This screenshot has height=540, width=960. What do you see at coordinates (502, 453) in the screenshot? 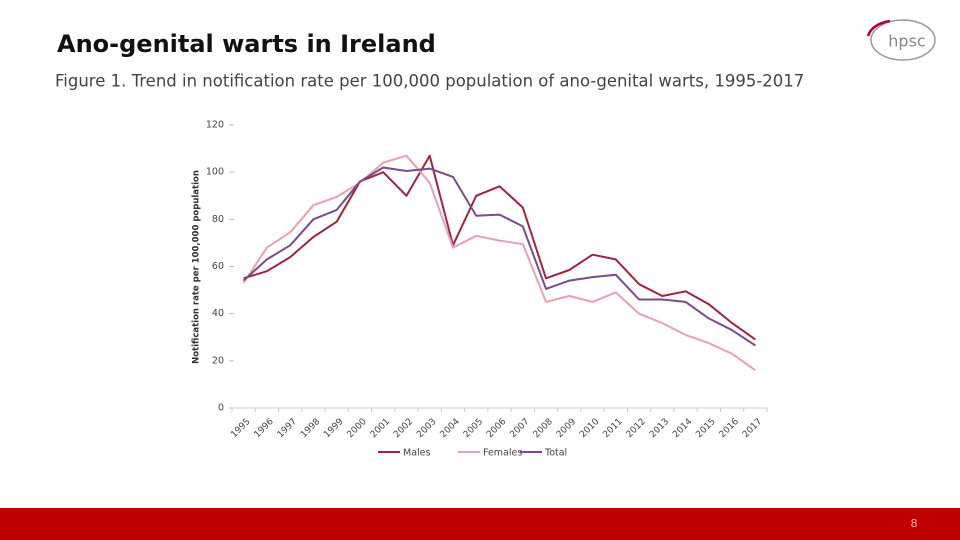
I see `legend-label: Females` at bounding box center [502, 453].